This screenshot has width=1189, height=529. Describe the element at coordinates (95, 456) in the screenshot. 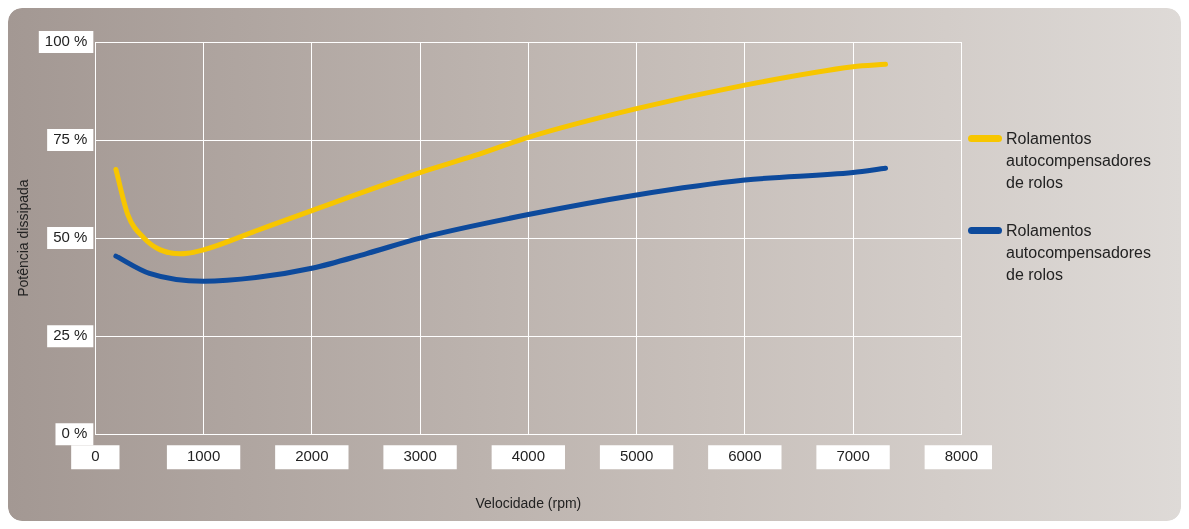

I see `x-tick-label: 0` at that location.